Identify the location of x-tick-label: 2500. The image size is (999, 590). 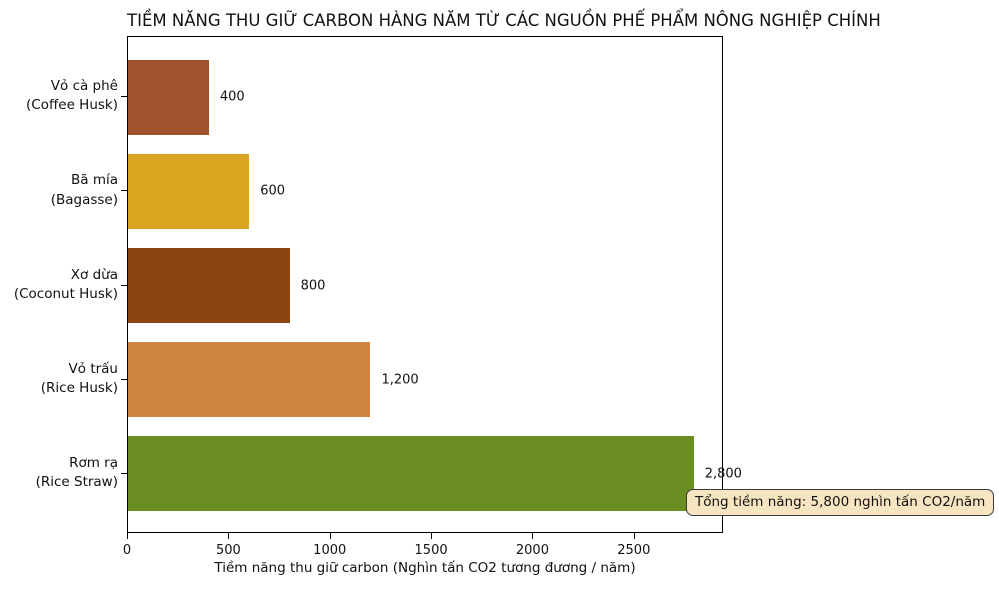
(634, 550).